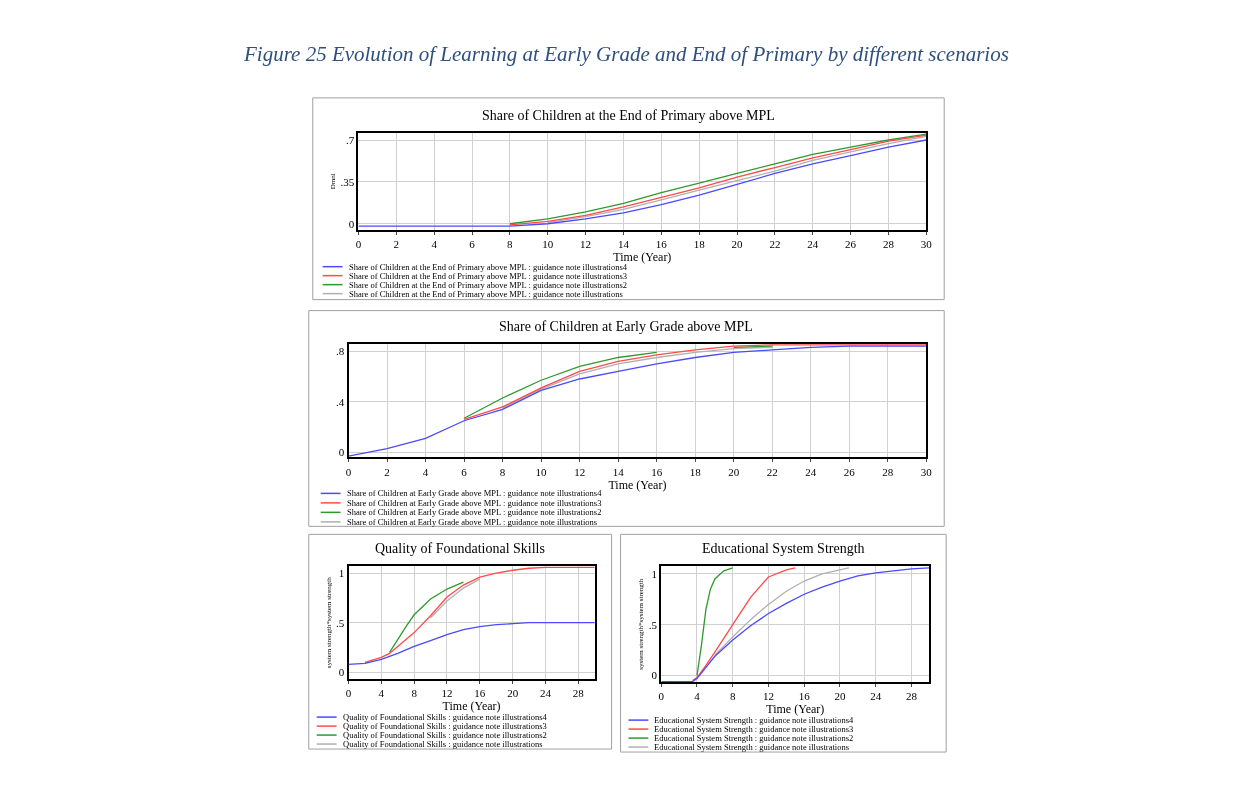 The height and width of the screenshot is (796, 1255). I want to click on y-tick-label: .8, so click(340, 351).